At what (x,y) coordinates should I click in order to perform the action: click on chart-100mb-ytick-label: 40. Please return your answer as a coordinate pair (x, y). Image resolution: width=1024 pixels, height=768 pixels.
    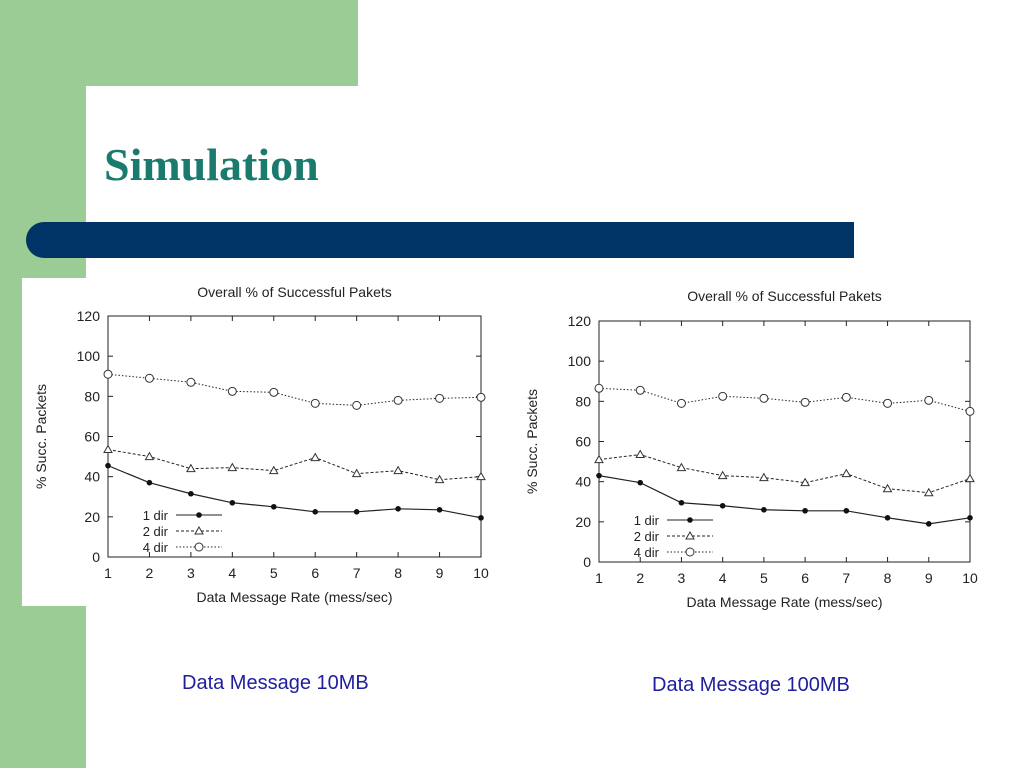
    Looking at the image, I should click on (583, 482).